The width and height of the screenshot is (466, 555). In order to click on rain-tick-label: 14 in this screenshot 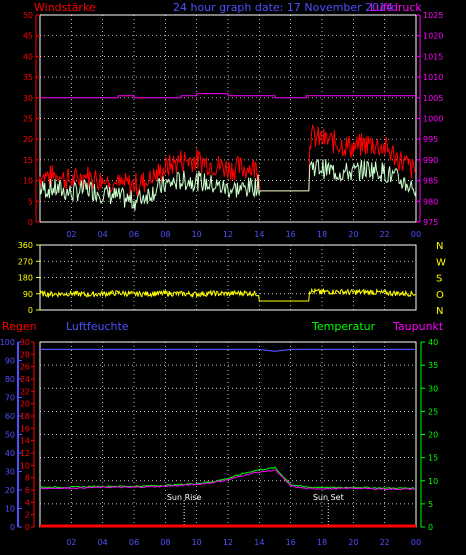, I will do `click(25, 441)`.